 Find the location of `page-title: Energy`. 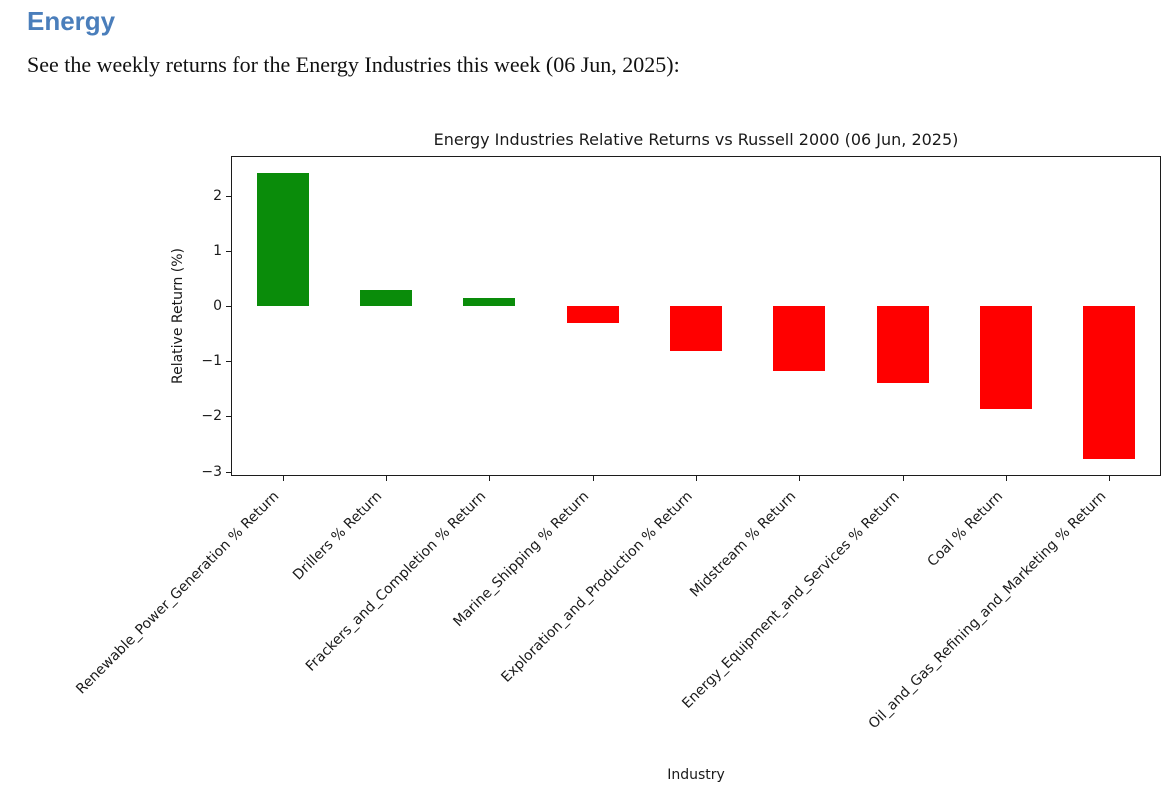

page-title: Energy is located at coordinates (71, 21).